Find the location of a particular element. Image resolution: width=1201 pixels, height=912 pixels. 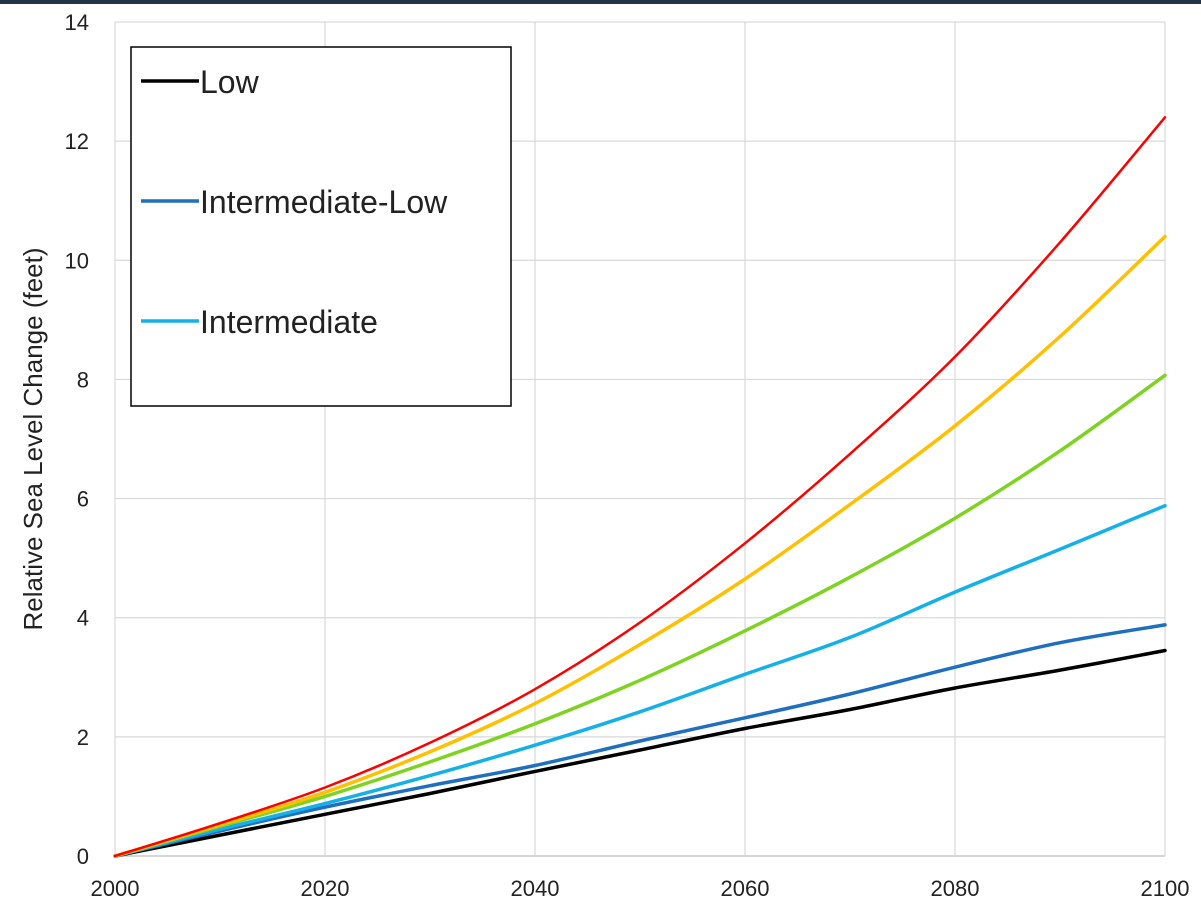

legend-label-intermediate: Intermediate is located at coordinates (289, 322).